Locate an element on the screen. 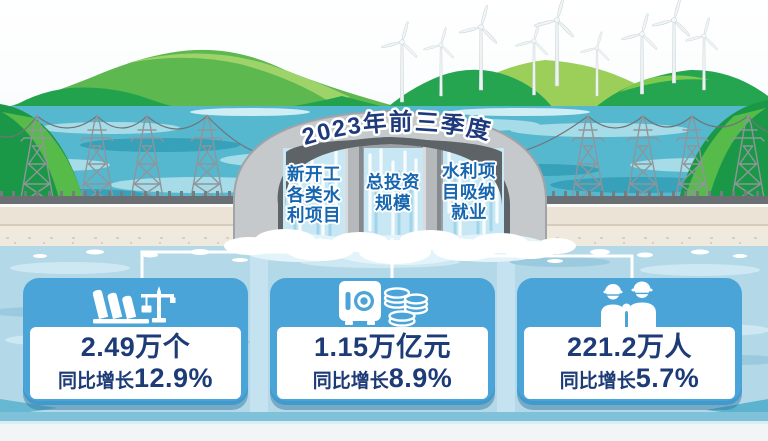 This screenshot has width=768, height=441. stat-card-employment: 221.2万人 同比增长5.7% is located at coordinates (629, 341).